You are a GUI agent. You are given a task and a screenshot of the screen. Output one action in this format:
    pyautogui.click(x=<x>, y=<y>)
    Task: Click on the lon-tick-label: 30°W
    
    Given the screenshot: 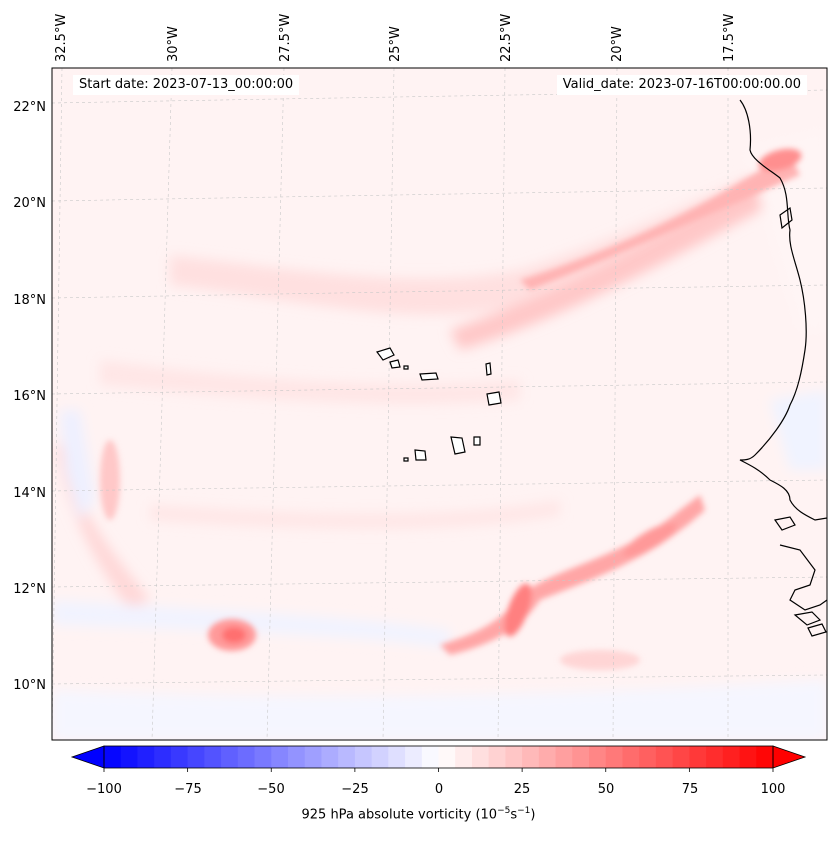 What is the action you would take?
    pyautogui.click(x=173, y=44)
    